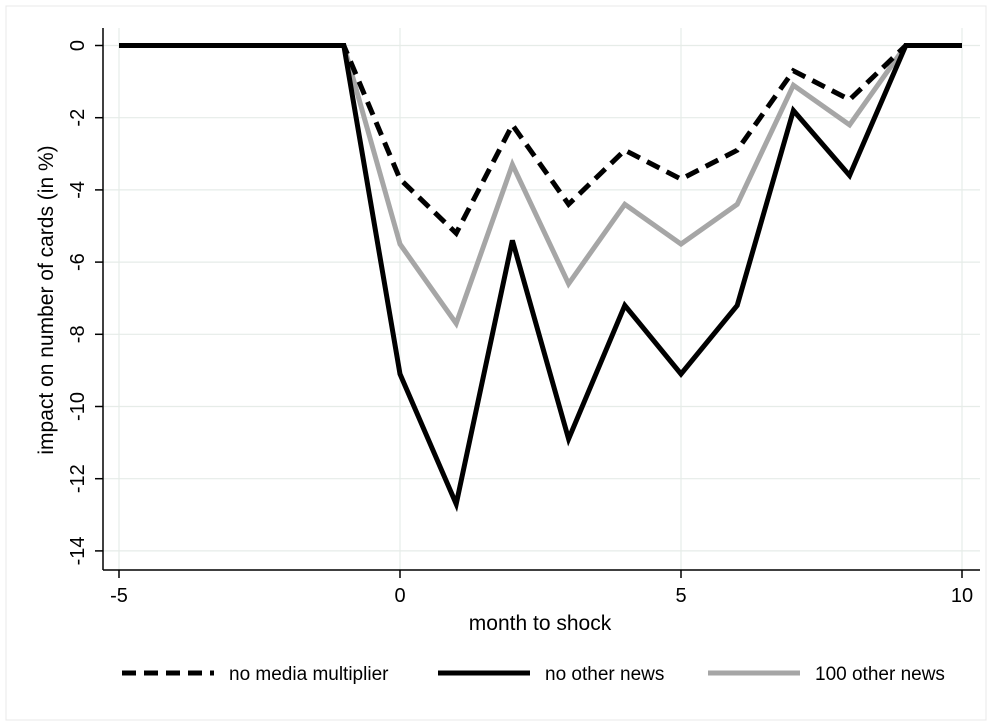 This screenshot has height=726, width=992. What do you see at coordinates (541, 588) in the screenshot?
I see `x-axis-ticks: -5 0 5 10` at bounding box center [541, 588].